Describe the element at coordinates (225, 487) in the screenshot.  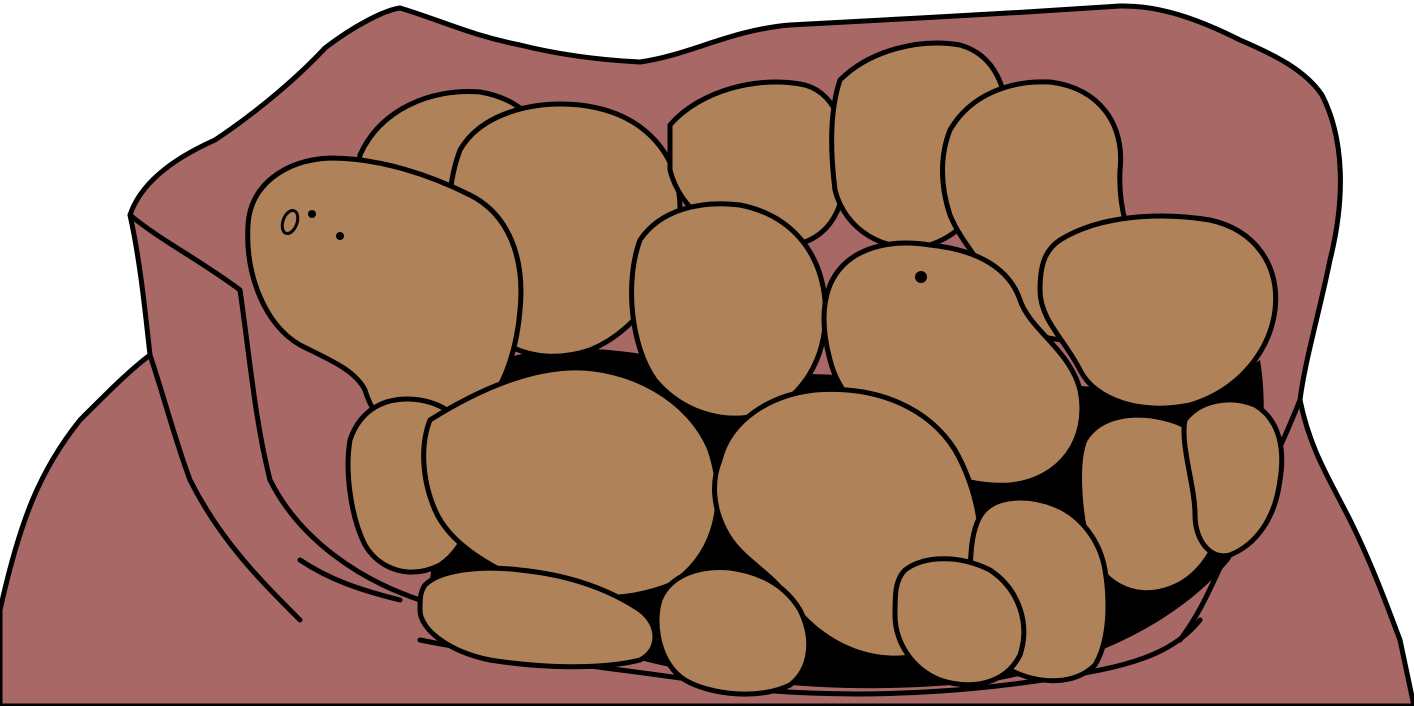
I see `sack-fold-left-lower` at that location.